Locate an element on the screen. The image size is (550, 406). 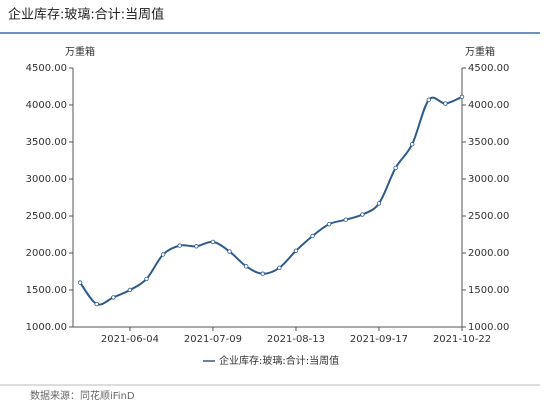
x-tick-label: 2021-10-22 is located at coordinates (462, 339).